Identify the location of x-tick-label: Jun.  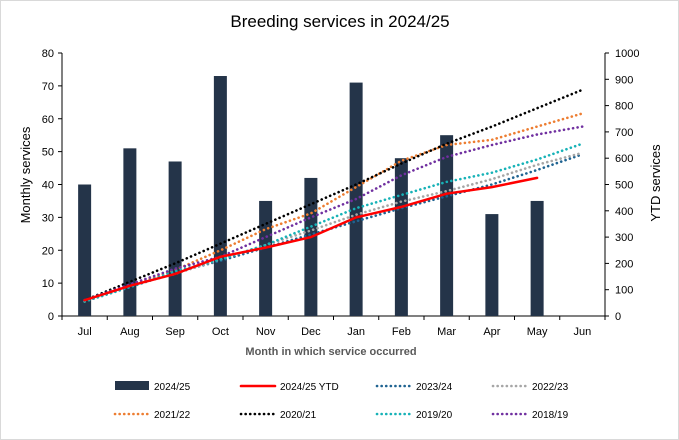
(583, 332).